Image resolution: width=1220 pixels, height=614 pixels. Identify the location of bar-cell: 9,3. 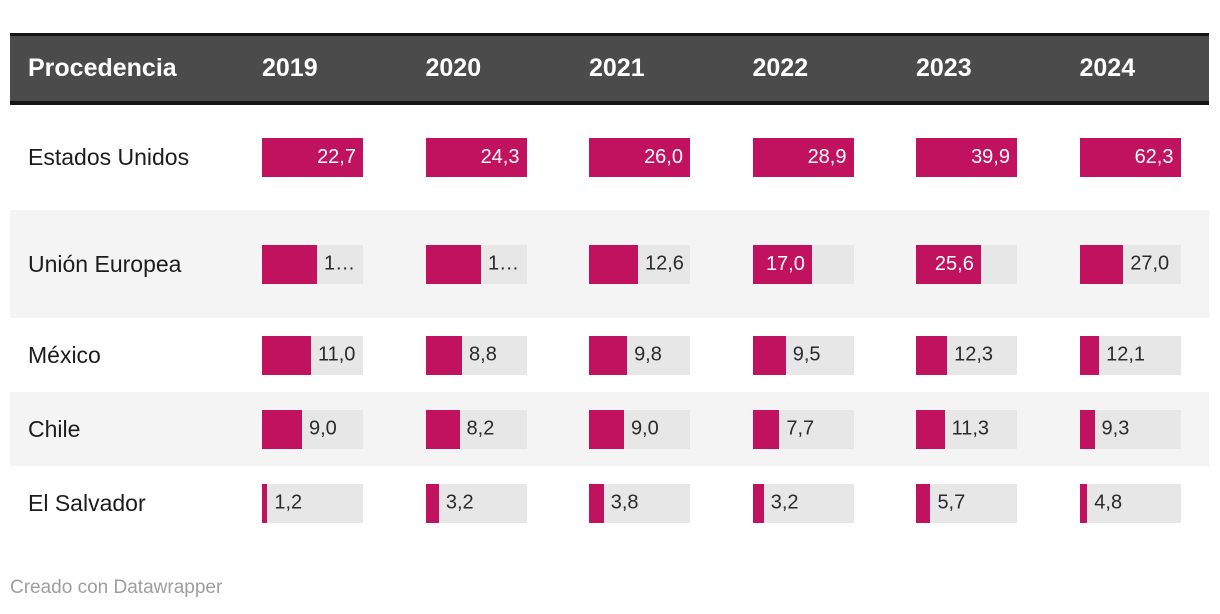
(1144, 429).